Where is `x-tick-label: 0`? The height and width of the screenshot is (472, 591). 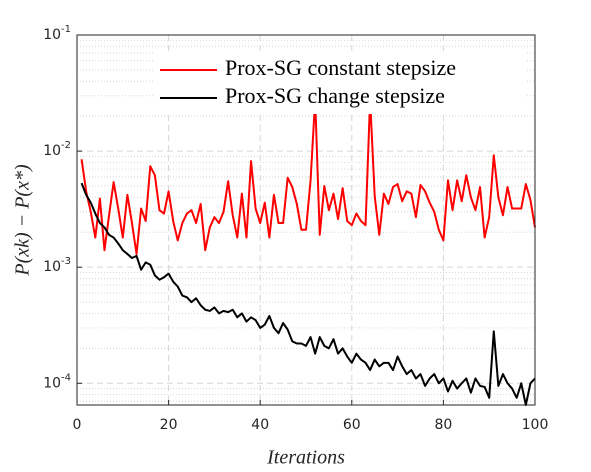
x-tick-label: 0 is located at coordinates (77, 425).